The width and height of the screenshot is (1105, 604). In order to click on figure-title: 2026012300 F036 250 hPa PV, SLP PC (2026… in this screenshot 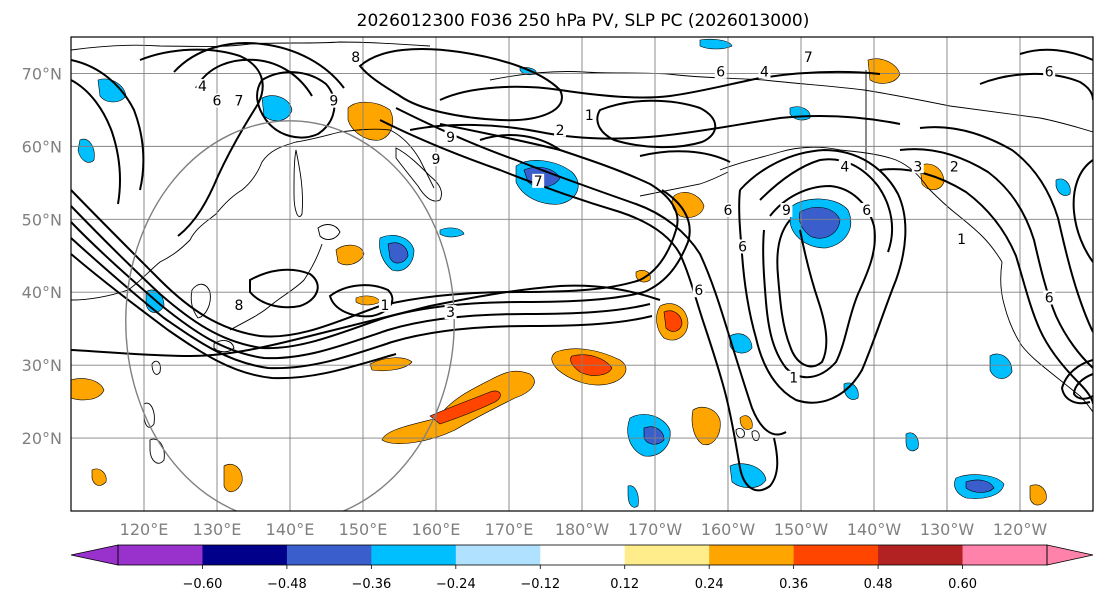, I will do `click(583, 21)`.